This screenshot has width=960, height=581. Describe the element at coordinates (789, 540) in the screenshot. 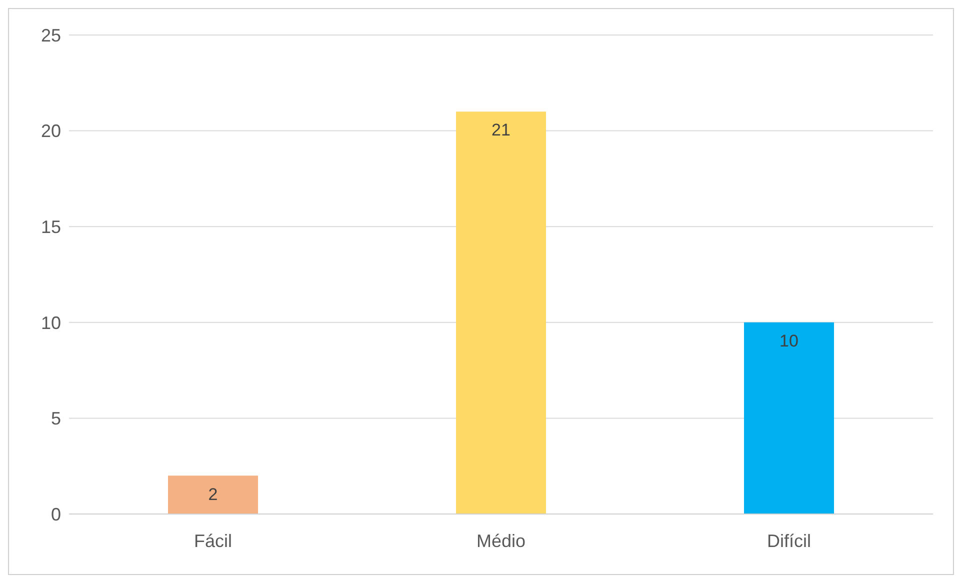

I see `x-tick-label: Difícil` at that location.